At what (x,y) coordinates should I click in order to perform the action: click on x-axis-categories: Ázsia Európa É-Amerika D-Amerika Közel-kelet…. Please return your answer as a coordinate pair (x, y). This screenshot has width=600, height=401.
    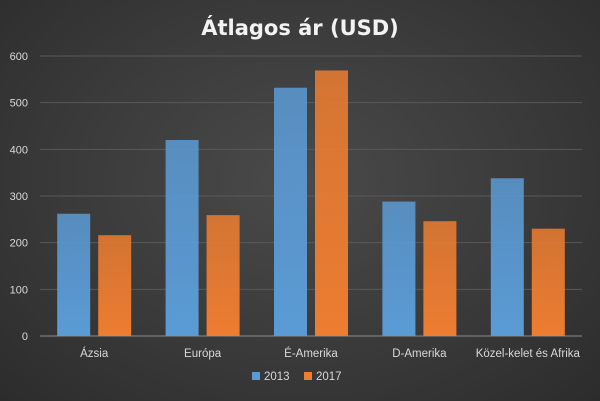
    Looking at the image, I should click on (330, 353).